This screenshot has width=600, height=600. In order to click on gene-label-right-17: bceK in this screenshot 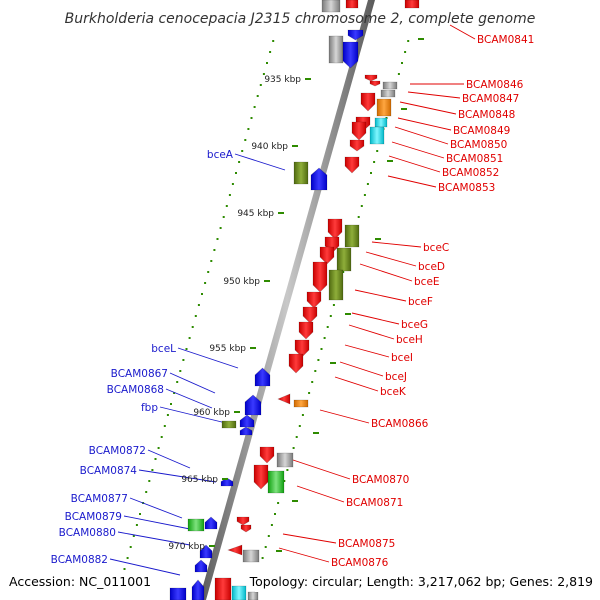, I will do `click(393, 392)`.